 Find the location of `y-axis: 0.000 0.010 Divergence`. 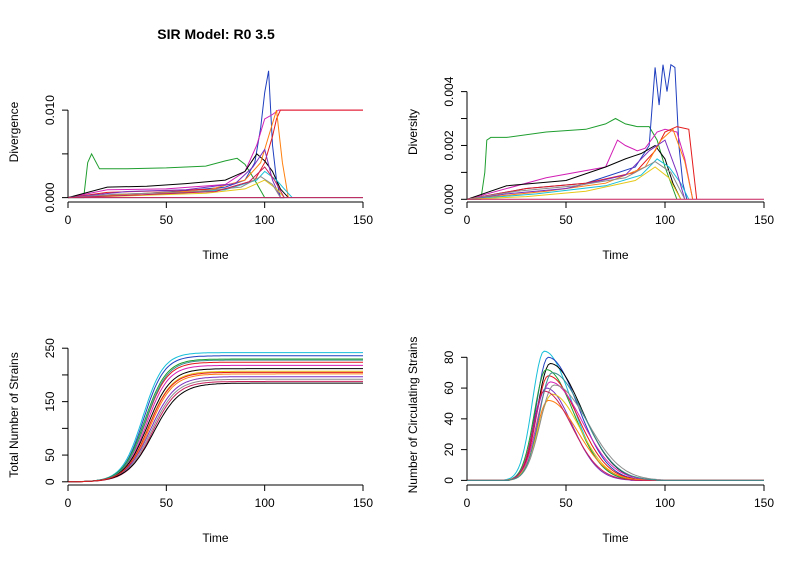

y-axis: 0.000 0.010 Divergence is located at coordinates (38, 154).